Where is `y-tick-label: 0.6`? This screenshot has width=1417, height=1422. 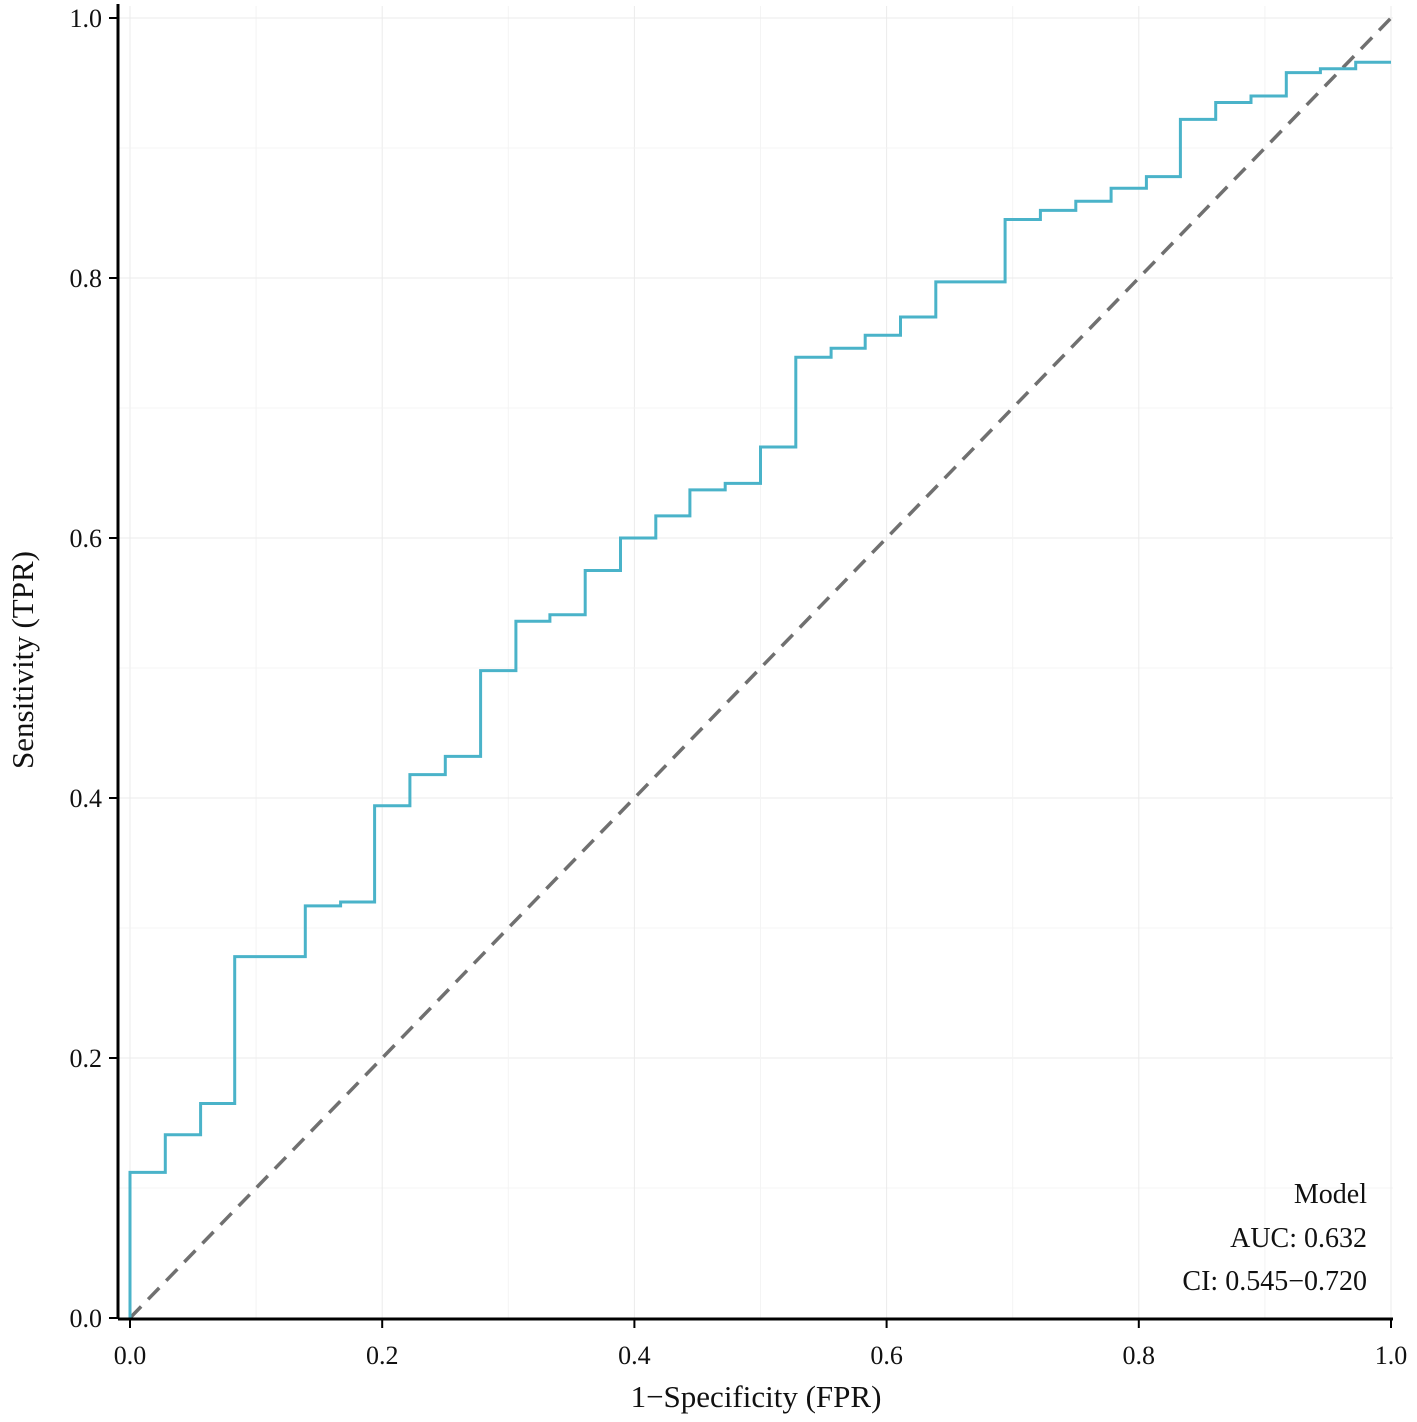
y-tick-label: 0.6 is located at coordinates (86, 538).